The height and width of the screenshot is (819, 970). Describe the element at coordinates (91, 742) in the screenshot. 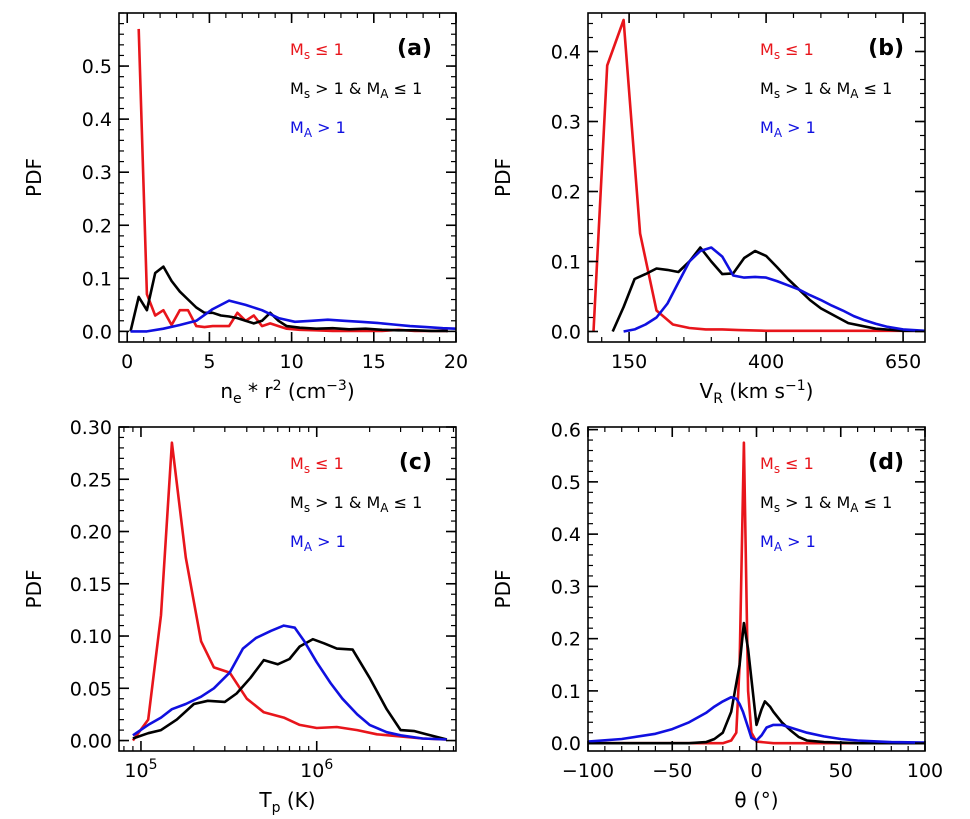

I see `y-tick-label: 0.00` at that location.